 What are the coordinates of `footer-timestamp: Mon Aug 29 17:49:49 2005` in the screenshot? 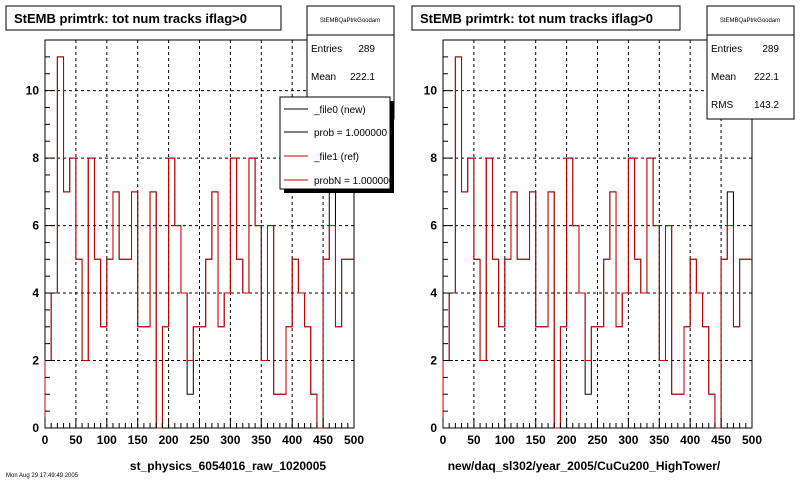 It's located at (42, 476).